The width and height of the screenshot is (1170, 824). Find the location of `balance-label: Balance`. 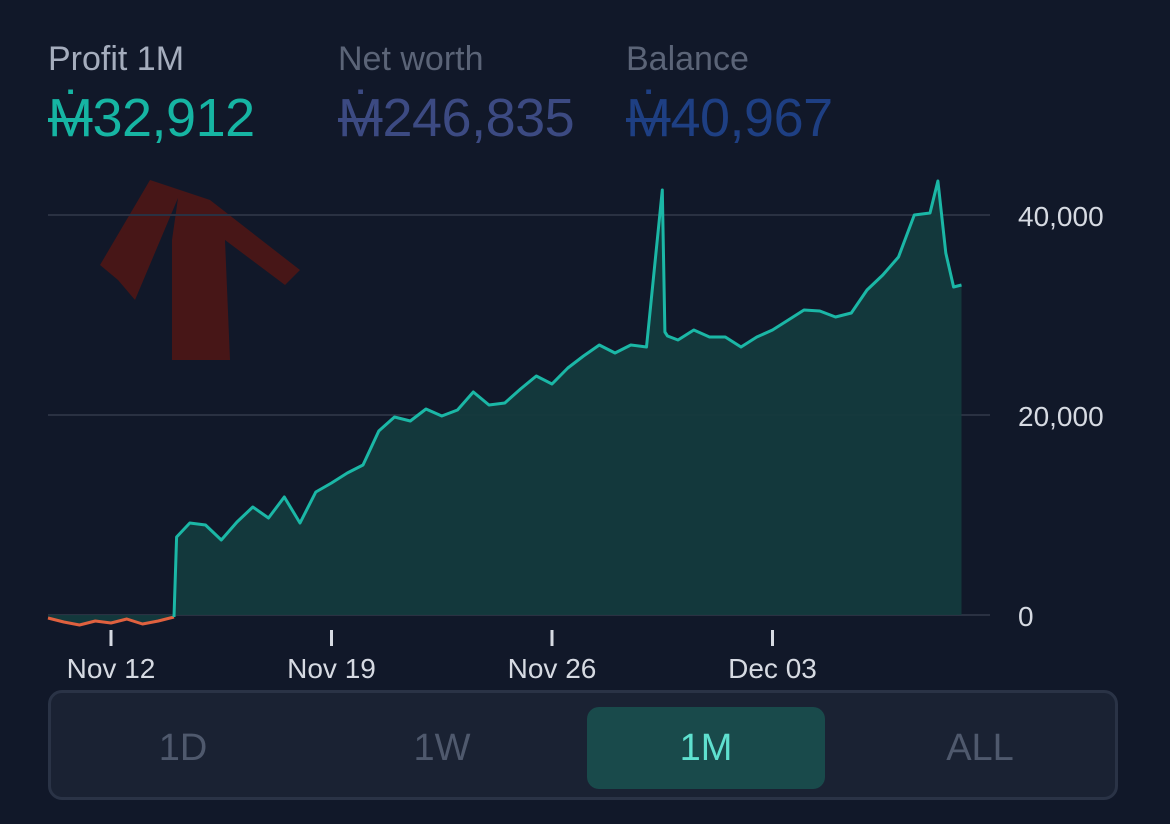

balance-label: Balance is located at coordinates (687, 59).